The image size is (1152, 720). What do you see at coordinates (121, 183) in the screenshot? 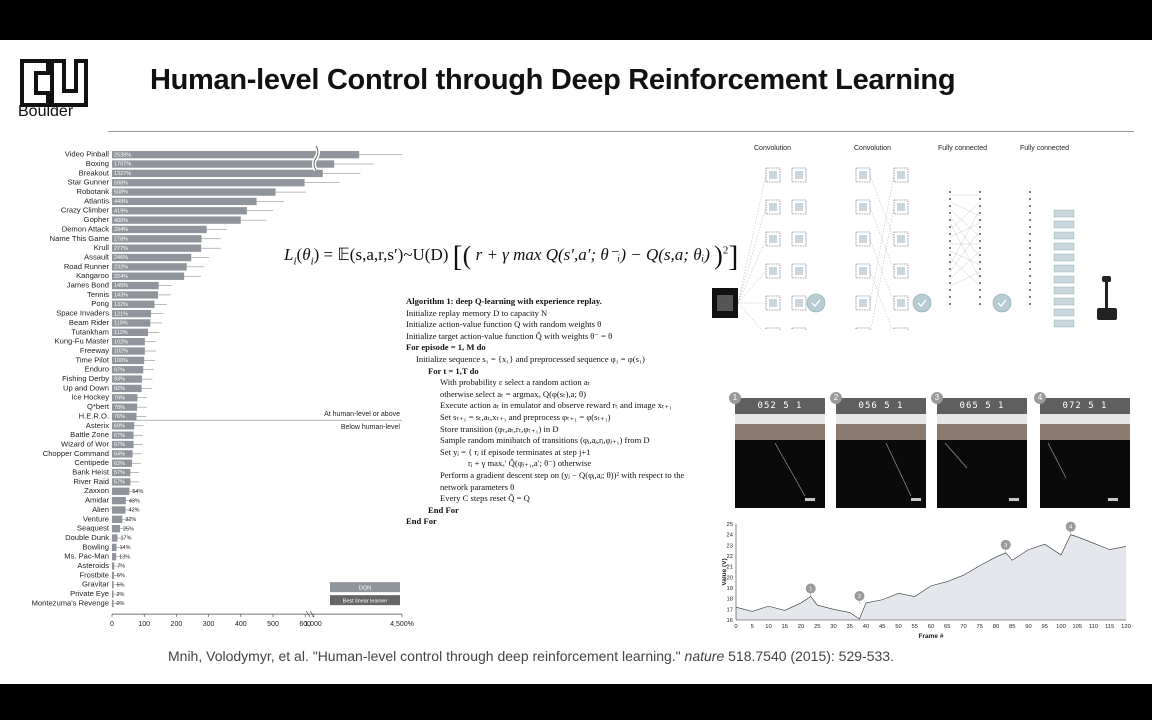
I see `bar-value-label: 598%` at bounding box center [121, 183].